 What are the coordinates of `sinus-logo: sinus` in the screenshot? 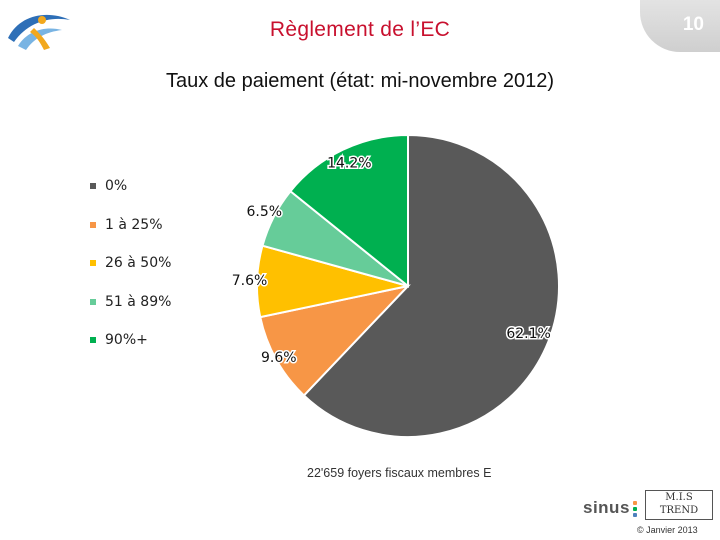 It's located at (606, 507).